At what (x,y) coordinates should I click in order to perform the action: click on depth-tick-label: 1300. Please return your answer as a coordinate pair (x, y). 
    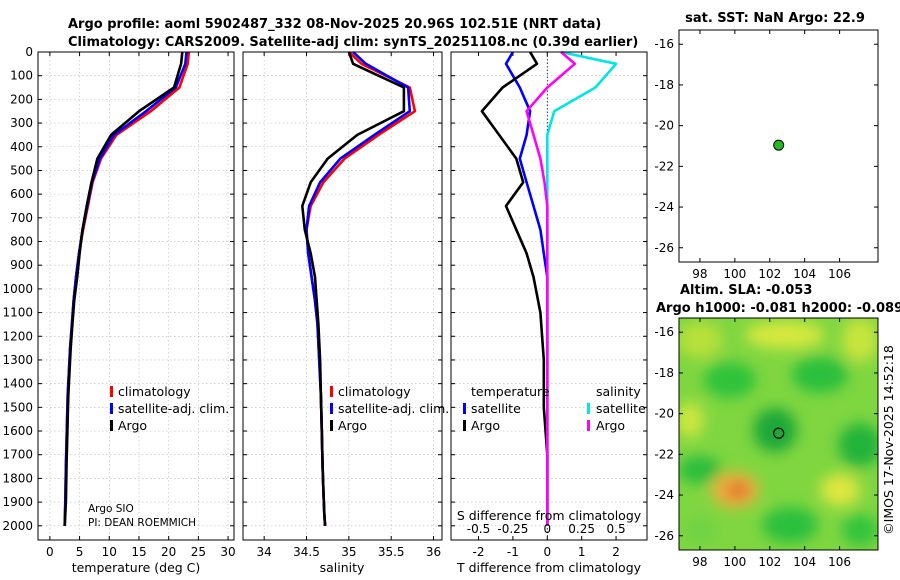
    Looking at the image, I should click on (17, 360).